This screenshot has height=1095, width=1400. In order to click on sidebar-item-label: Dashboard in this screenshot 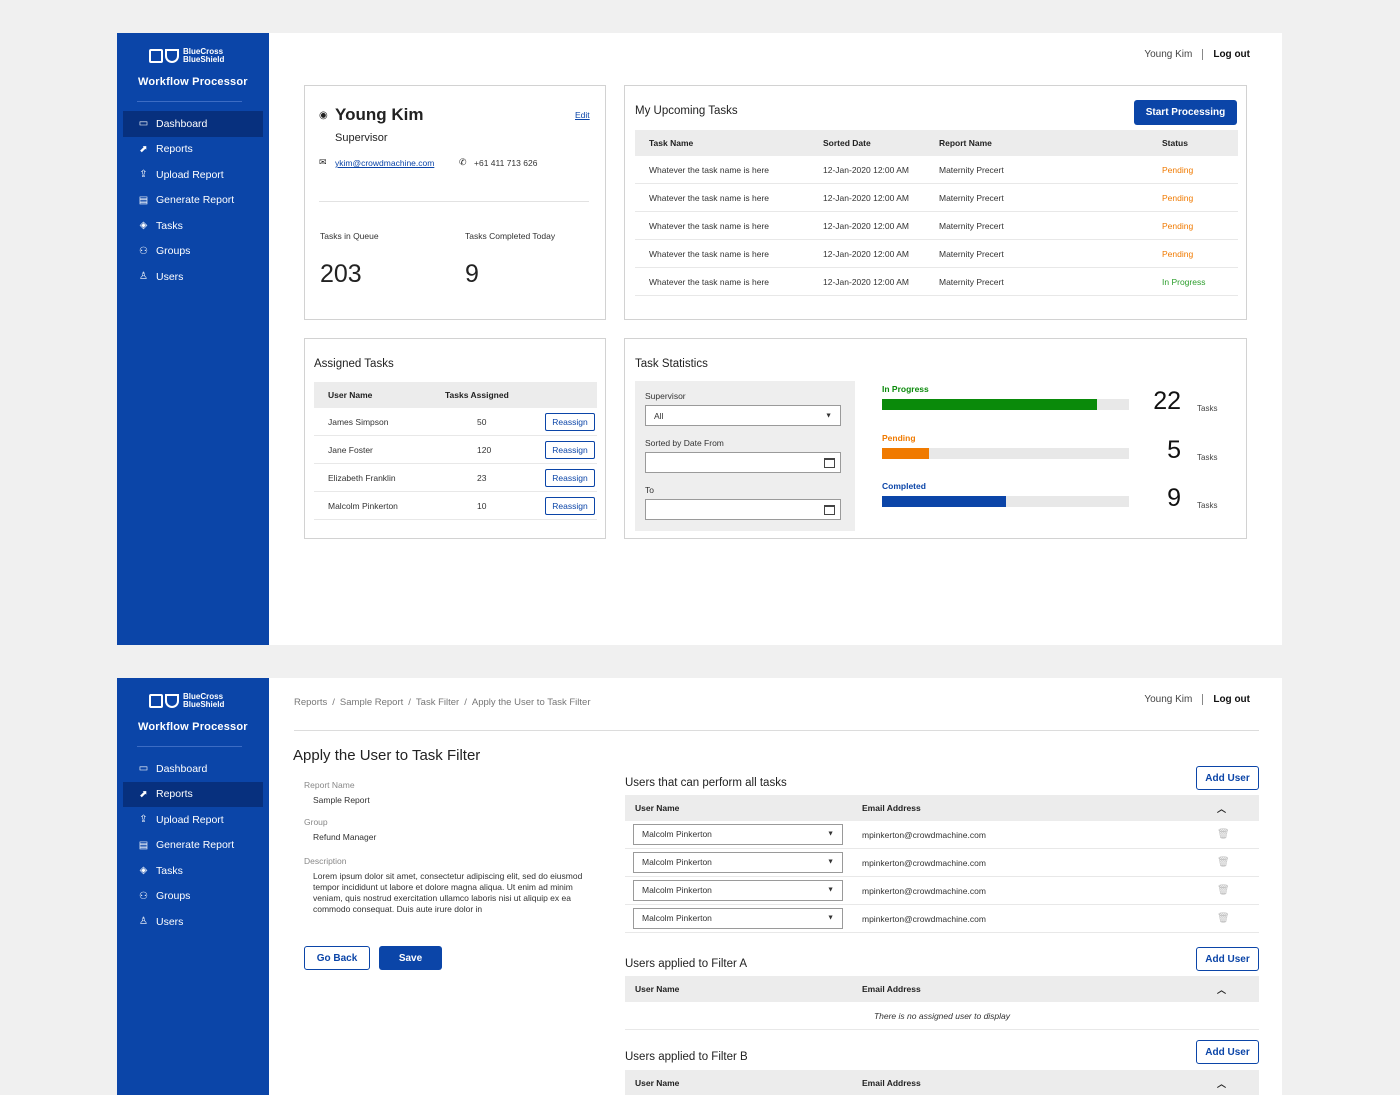, I will do `click(182, 123)`.